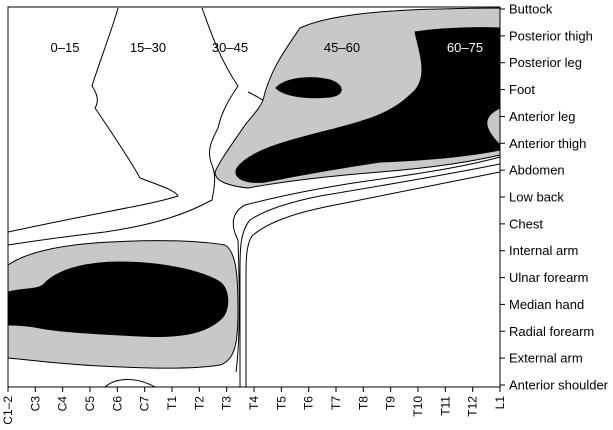  I want to click on x-tick-label: T7, so click(336, 403).